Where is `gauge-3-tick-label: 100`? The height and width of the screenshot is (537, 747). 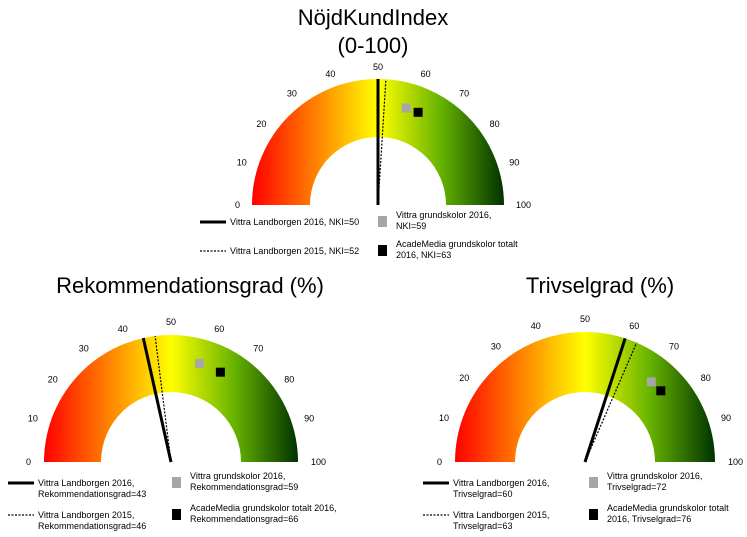 gauge-3-tick-label: 100 is located at coordinates (735, 462).